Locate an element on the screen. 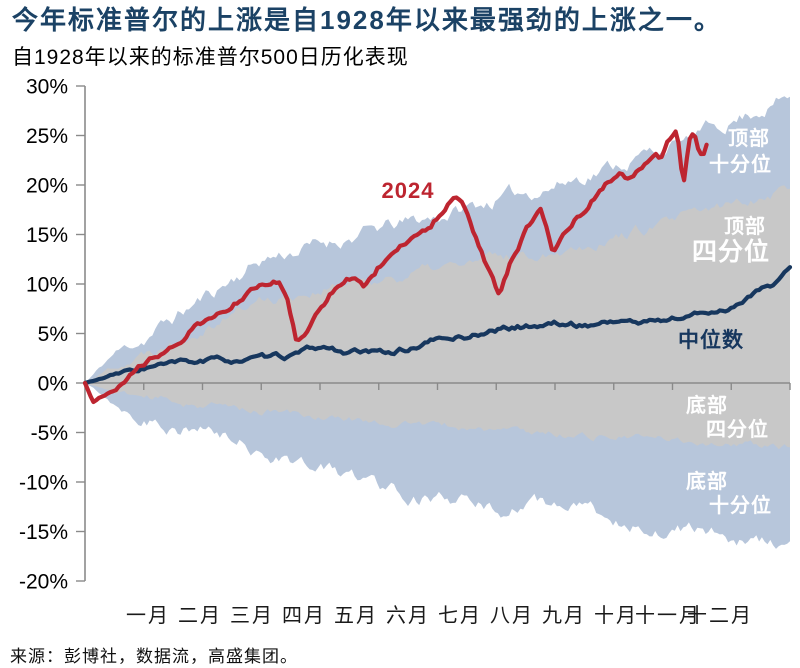 This screenshot has width=800, height=668. y-tick-label: 25% is located at coordinates (47, 136).